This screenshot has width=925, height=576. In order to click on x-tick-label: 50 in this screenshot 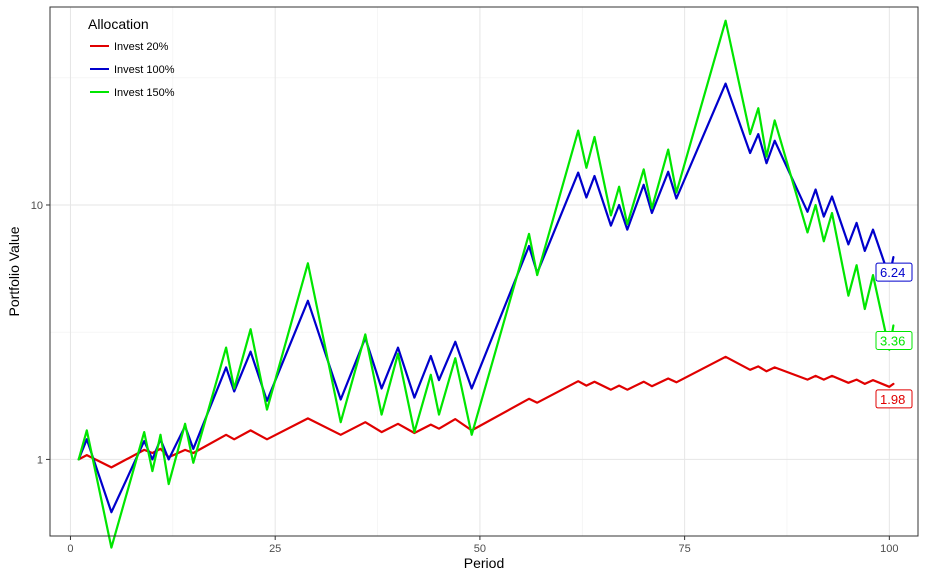, I will do `click(480, 549)`.